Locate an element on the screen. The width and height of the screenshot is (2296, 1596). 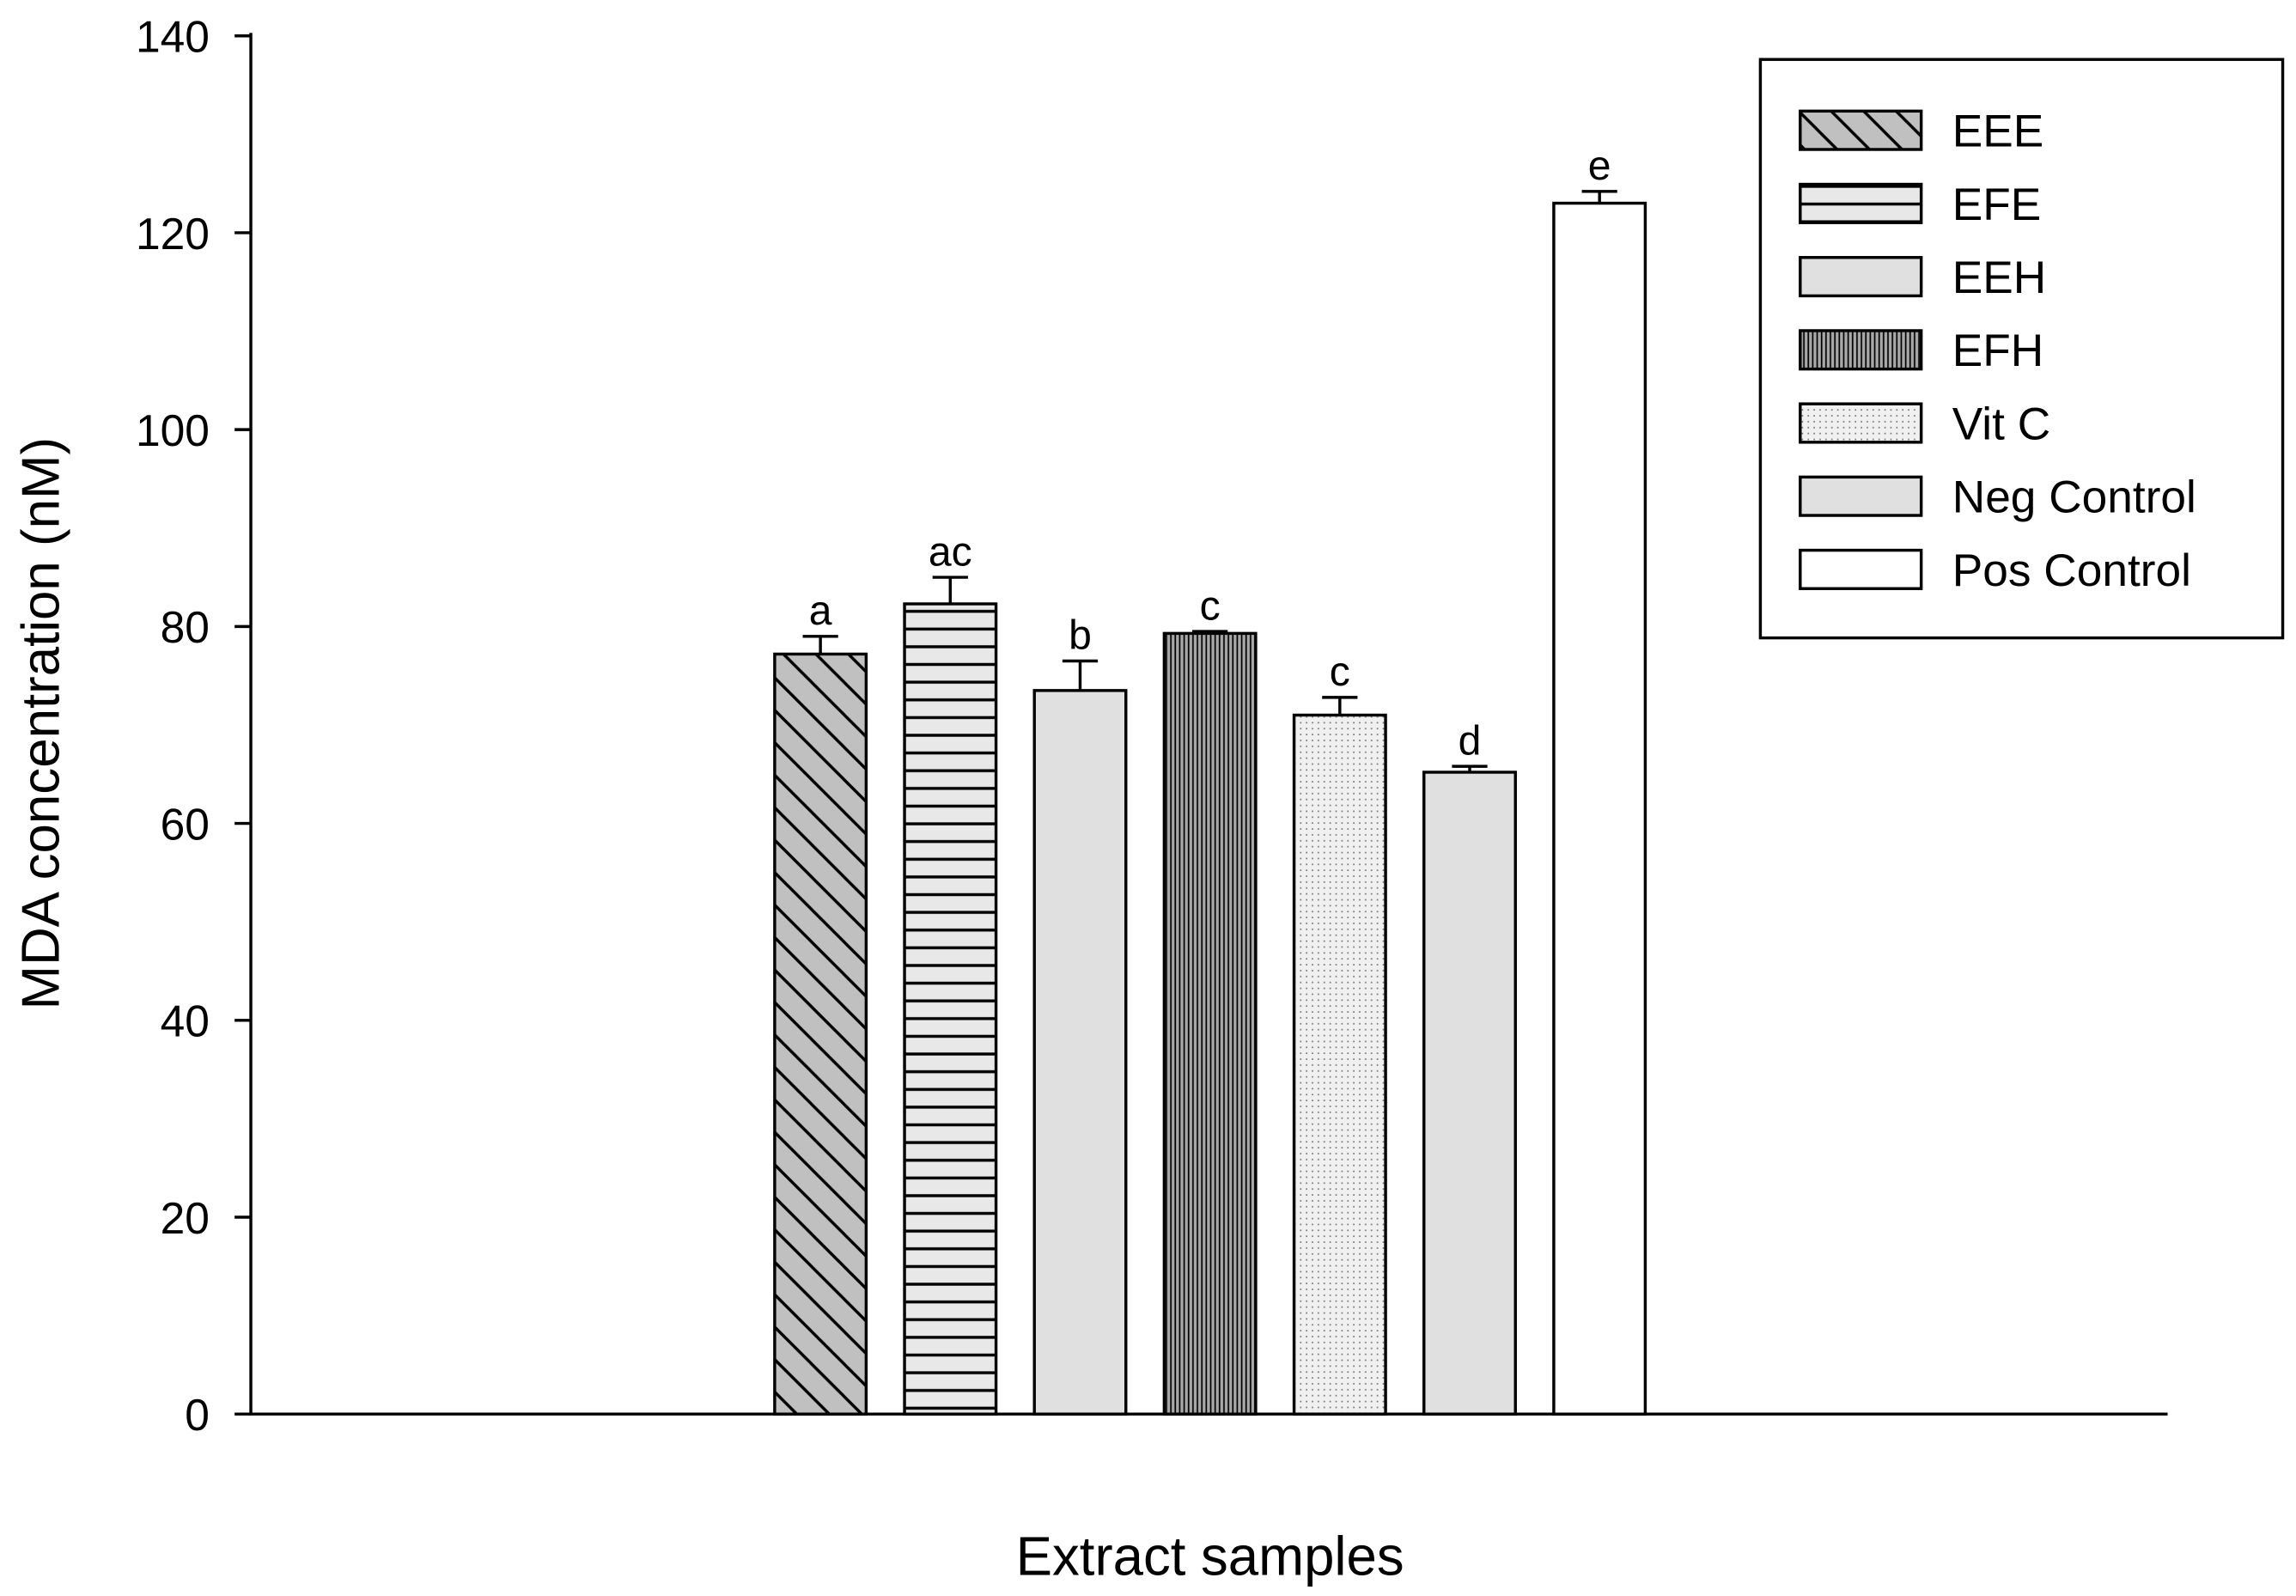
y-tick-label: 120 is located at coordinates (173, 234).